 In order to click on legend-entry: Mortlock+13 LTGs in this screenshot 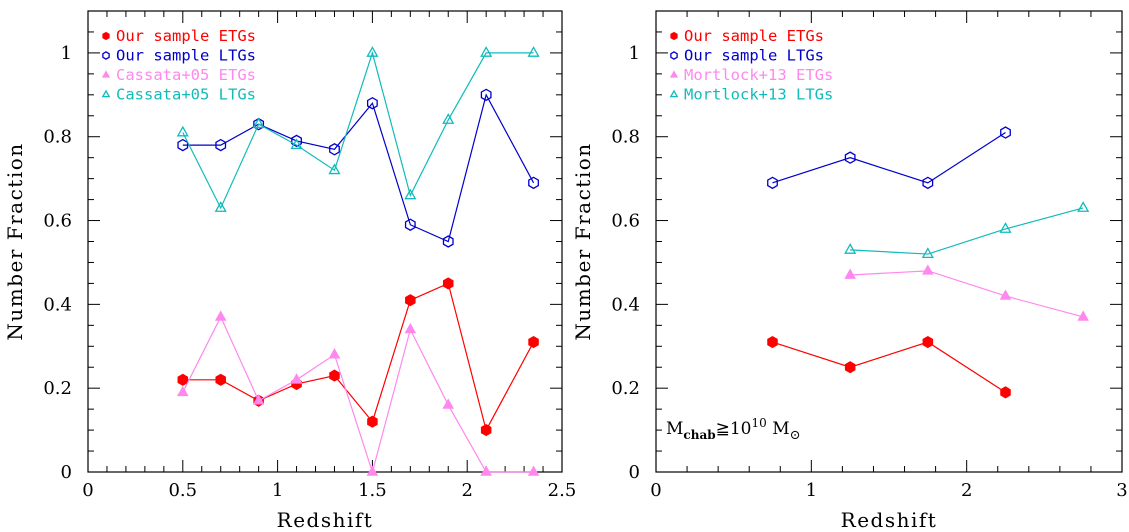, I will do `click(758, 95)`.